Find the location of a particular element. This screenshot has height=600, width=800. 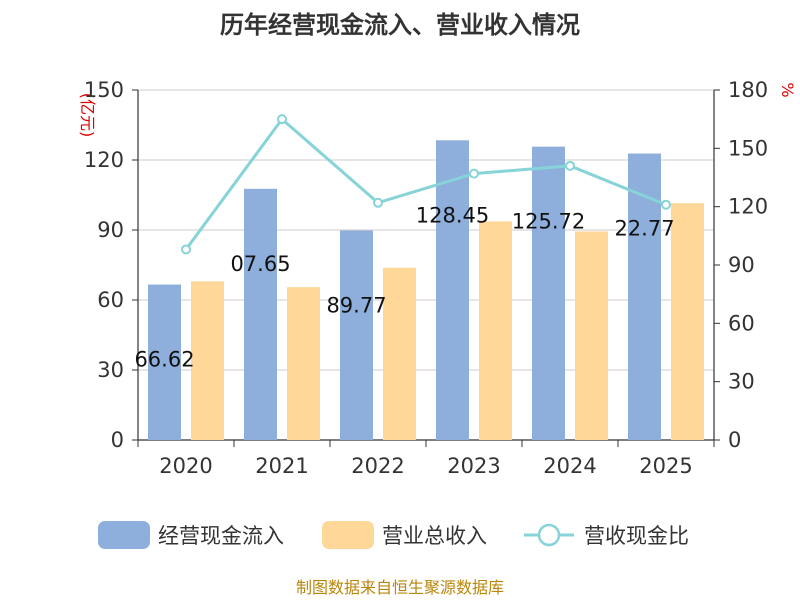

right-tick-label: 30 is located at coordinates (741, 382).